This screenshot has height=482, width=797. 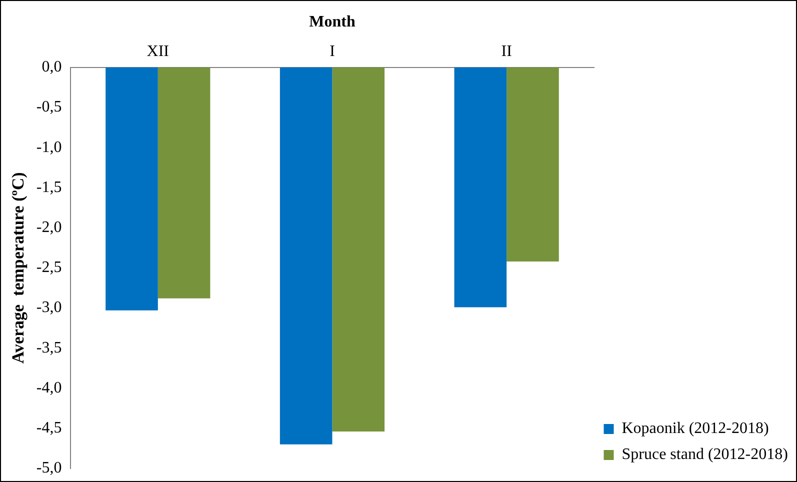 I want to click on y-tick-label: -3,0, so click(x=49, y=307).